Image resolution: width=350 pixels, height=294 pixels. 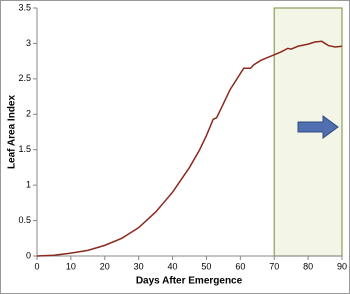 I want to click on x-tick-label: 90, so click(x=342, y=266).